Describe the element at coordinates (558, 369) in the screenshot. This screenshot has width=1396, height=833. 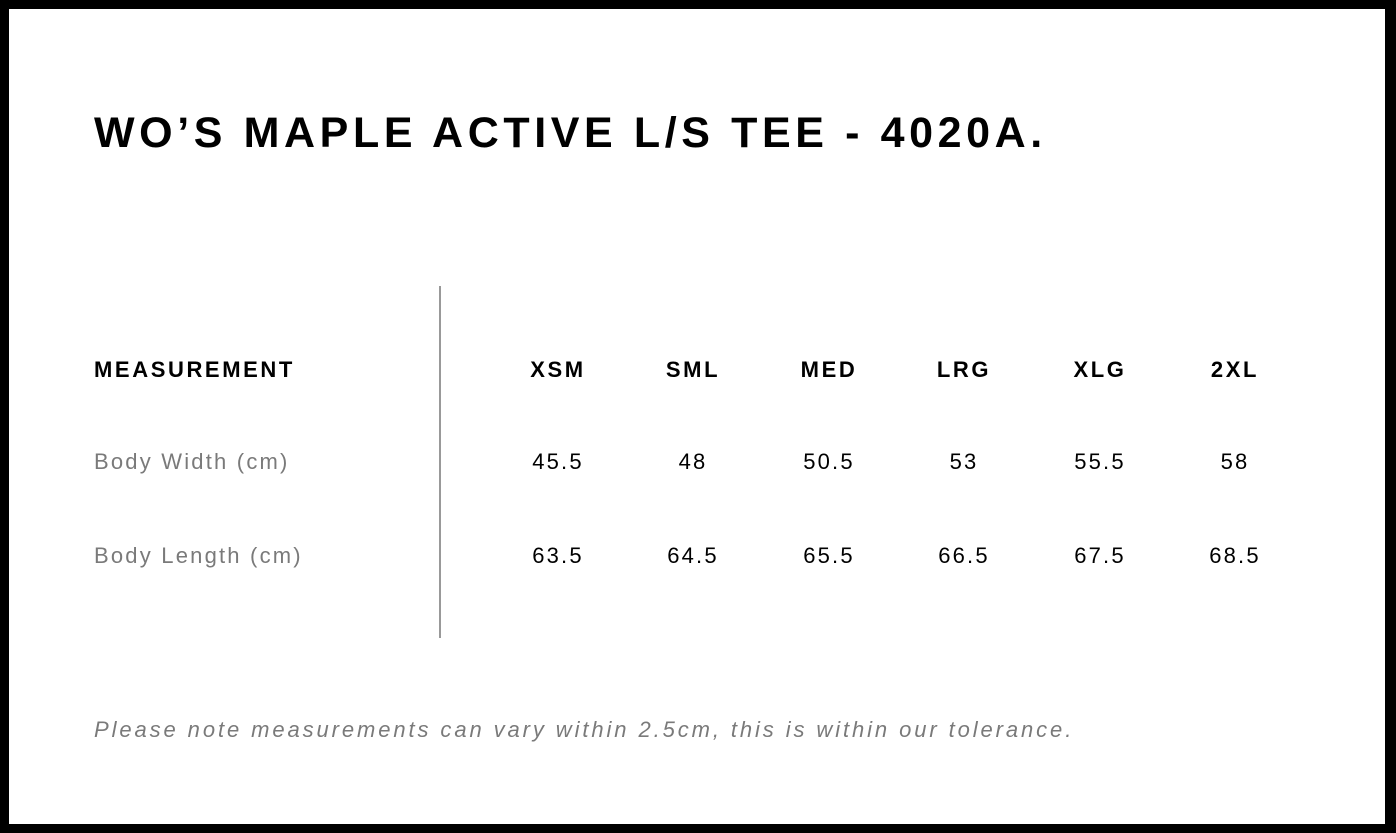
I see `size-header-xsm: XSM` at that location.